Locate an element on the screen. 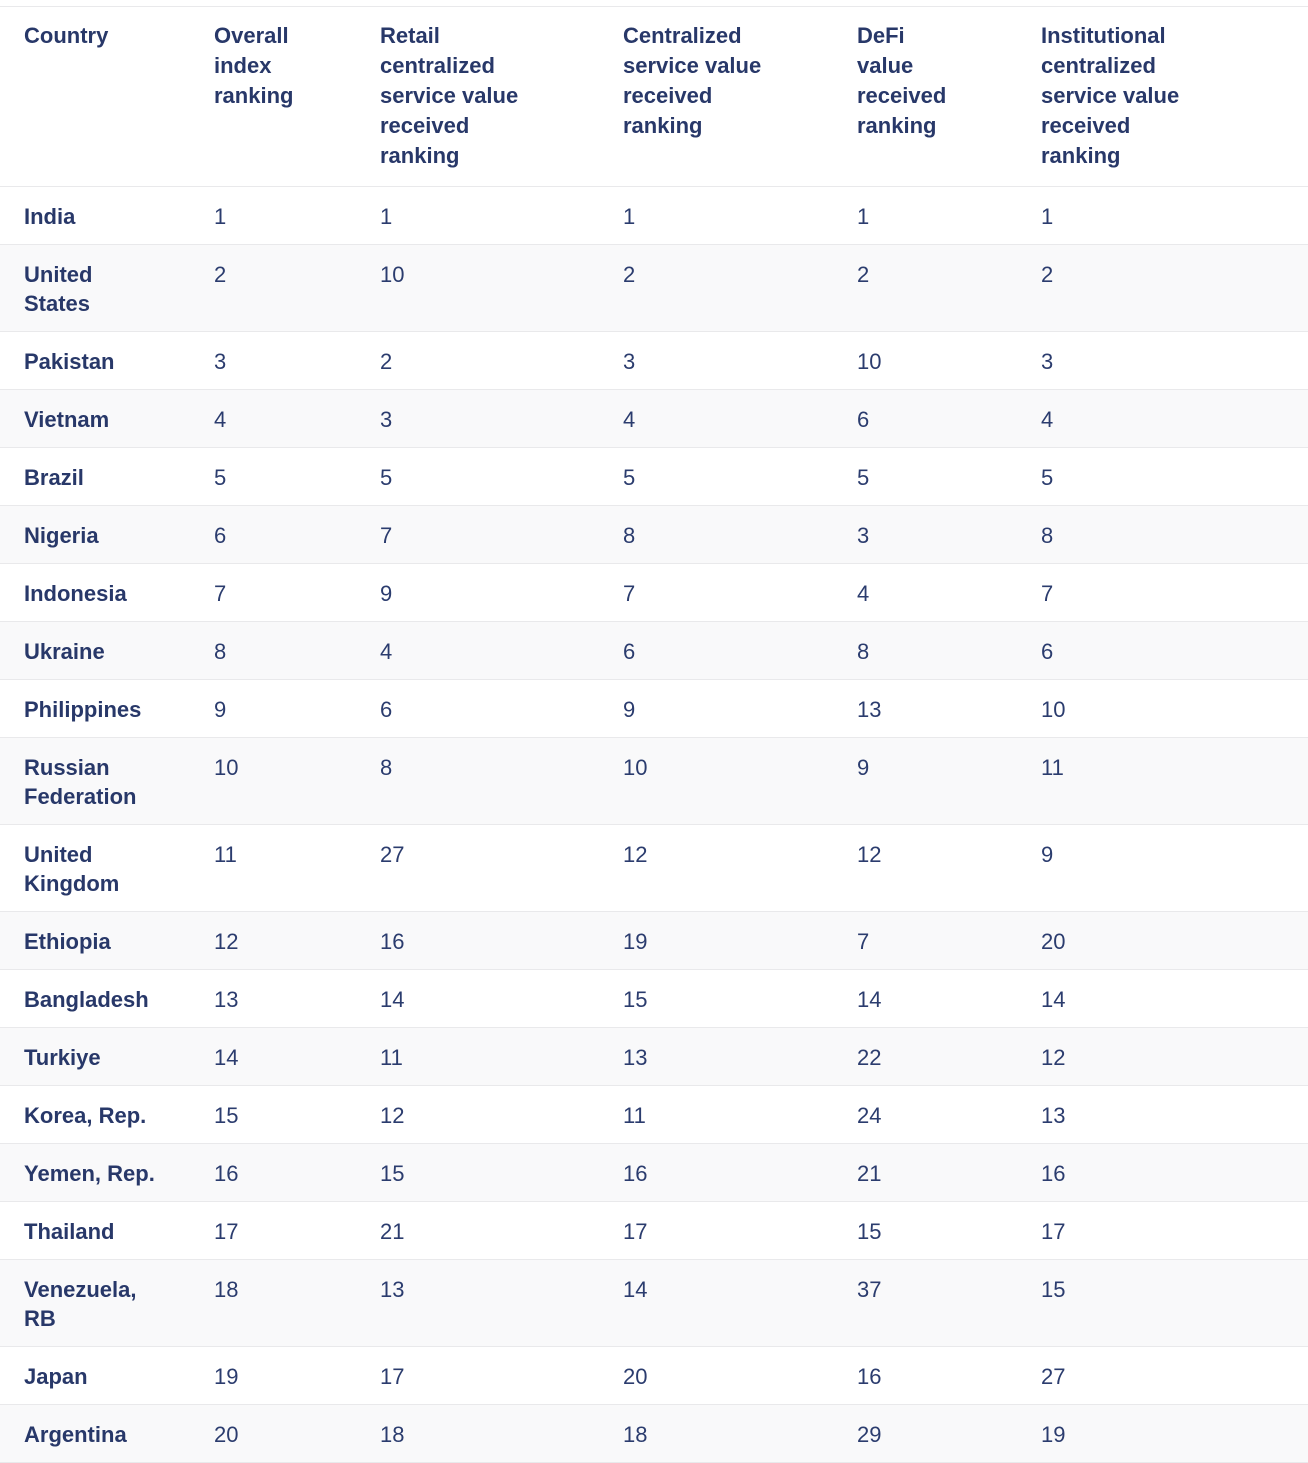 Image resolution: width=1308 pixels, height=1463 pixels. retail-centralized-ranking-cell: 15 is located at coordinates (392, 1173).